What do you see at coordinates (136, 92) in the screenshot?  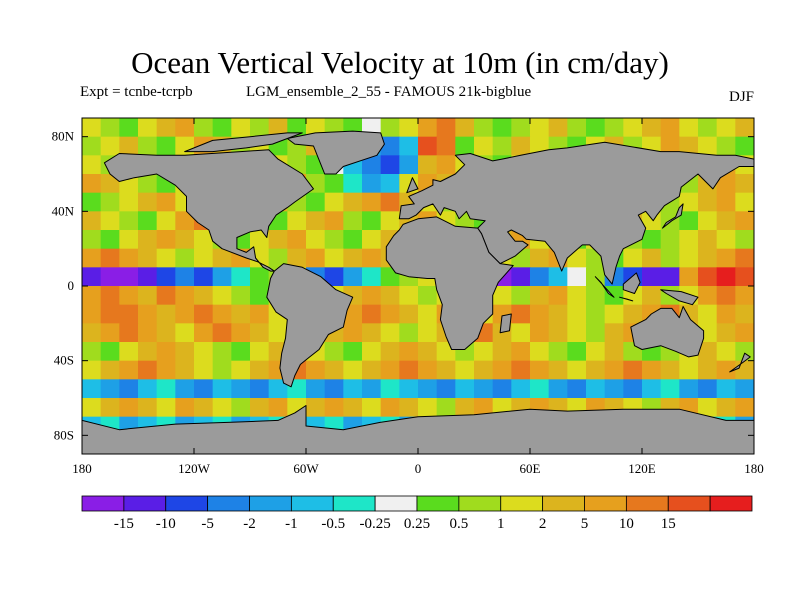 I see `experiment-label: Expt = tcnbe-tcrpb` at bounding box center [136, 92].